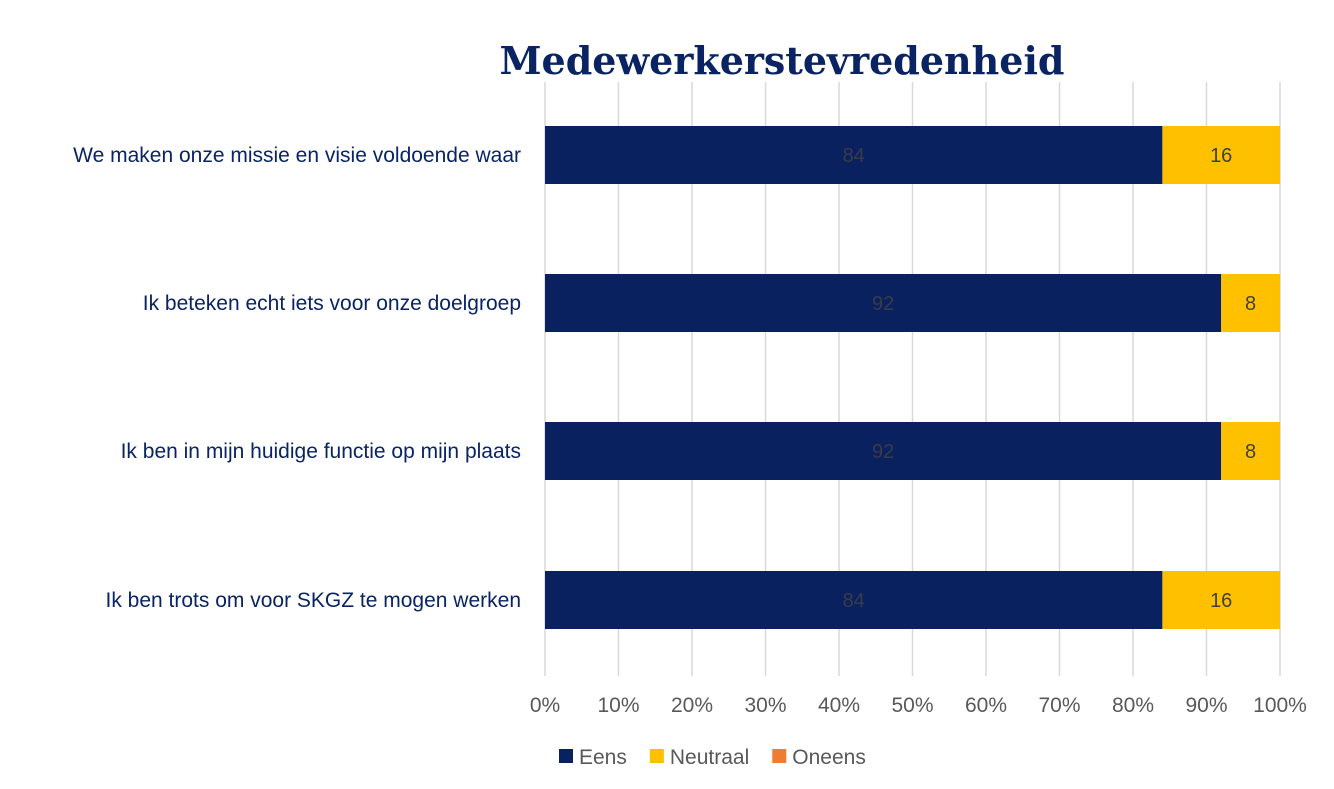 Image resolution: width=1334 pixels, height=789 pixels. Describe the element at coordinates (986, 705) in the screenshot. I see `x-tick-label: 60%` at that location.